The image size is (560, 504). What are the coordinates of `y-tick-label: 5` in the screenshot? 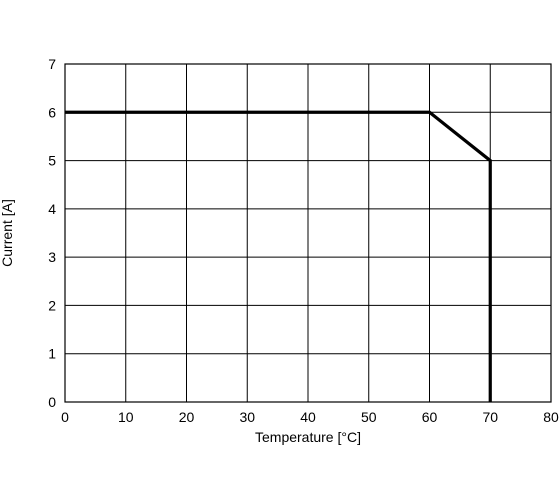 It's located at (52, 161).